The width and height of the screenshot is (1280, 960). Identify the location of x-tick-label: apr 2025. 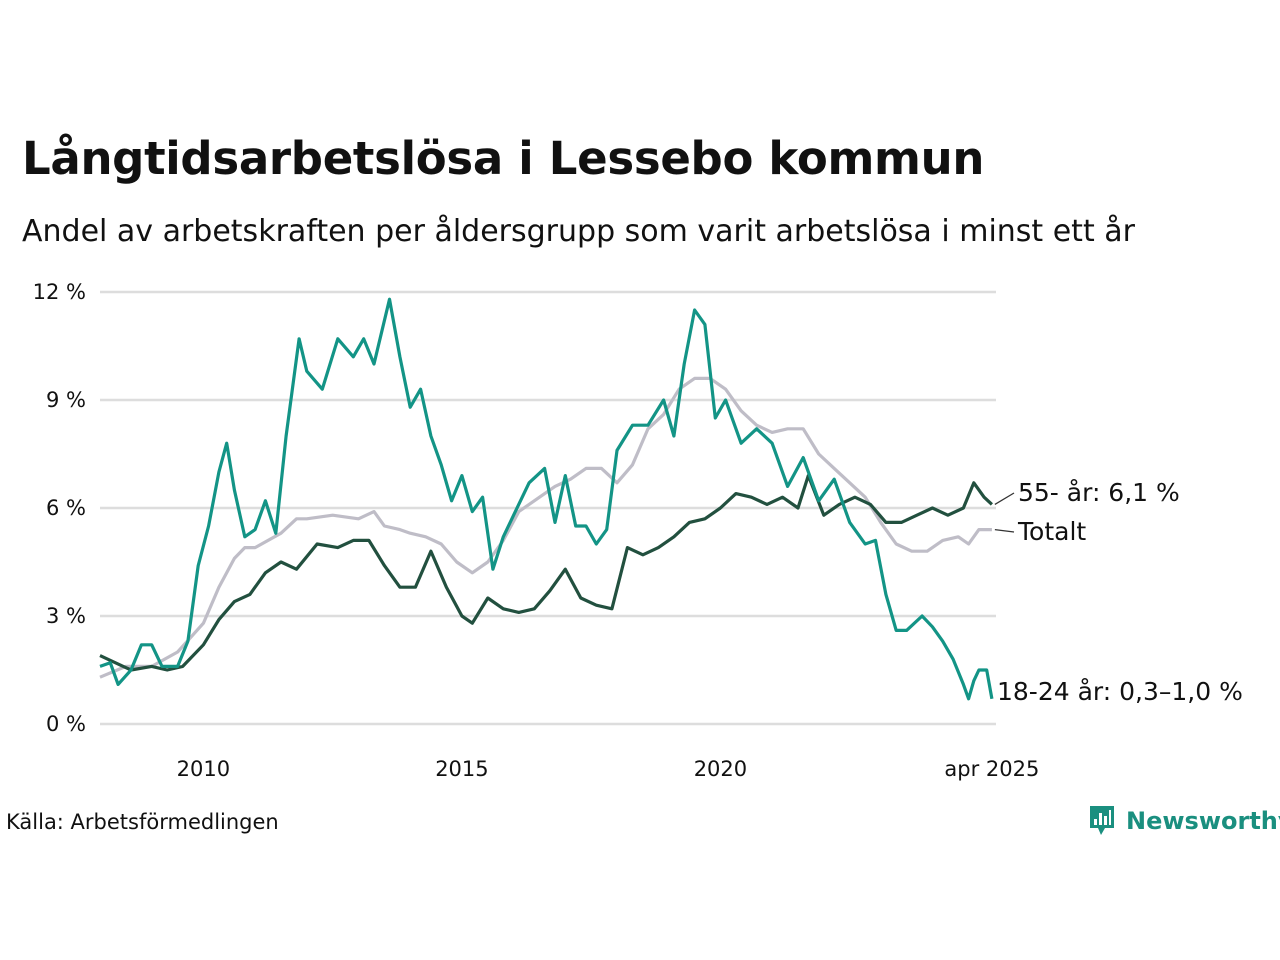
(991, 769).